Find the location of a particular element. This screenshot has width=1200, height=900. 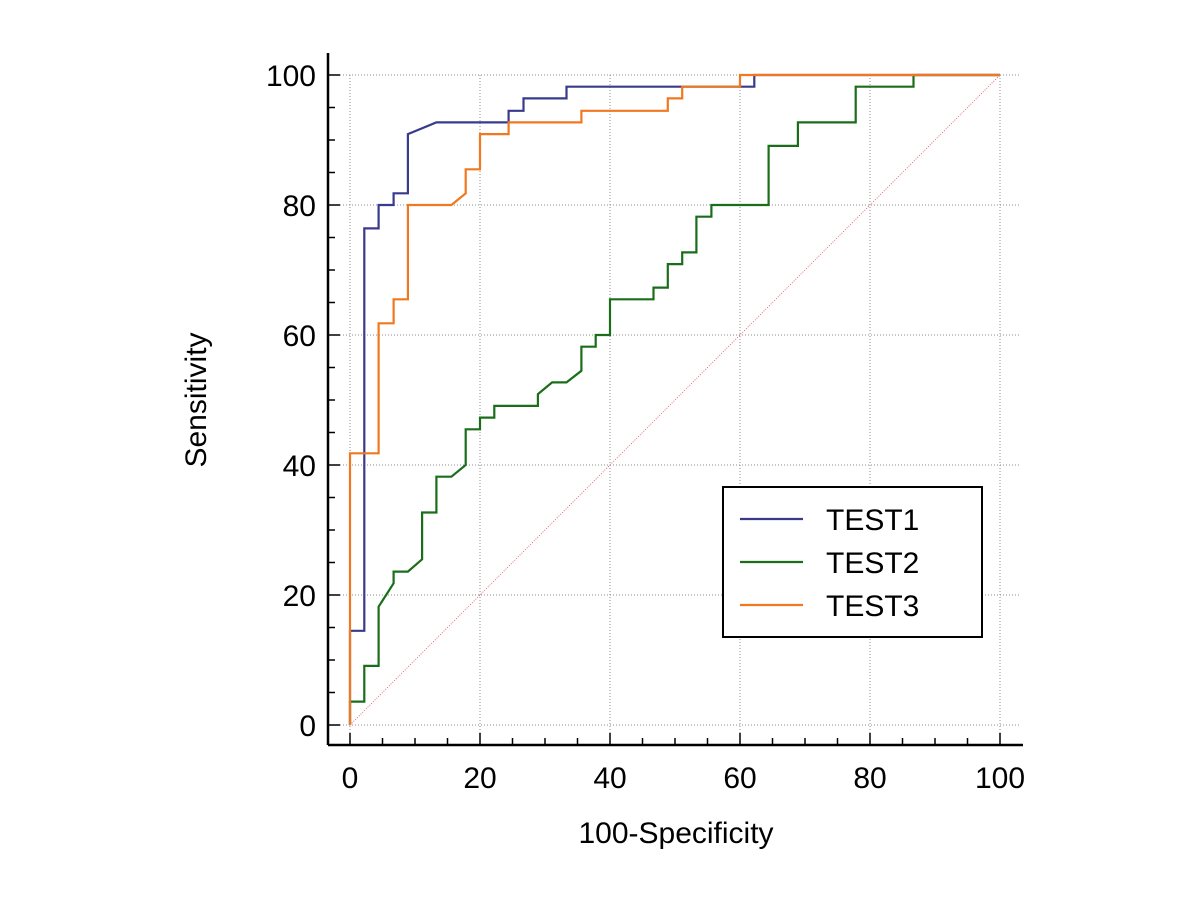

legend-label-test3: TEST3 is located at coordinates (872, 606).